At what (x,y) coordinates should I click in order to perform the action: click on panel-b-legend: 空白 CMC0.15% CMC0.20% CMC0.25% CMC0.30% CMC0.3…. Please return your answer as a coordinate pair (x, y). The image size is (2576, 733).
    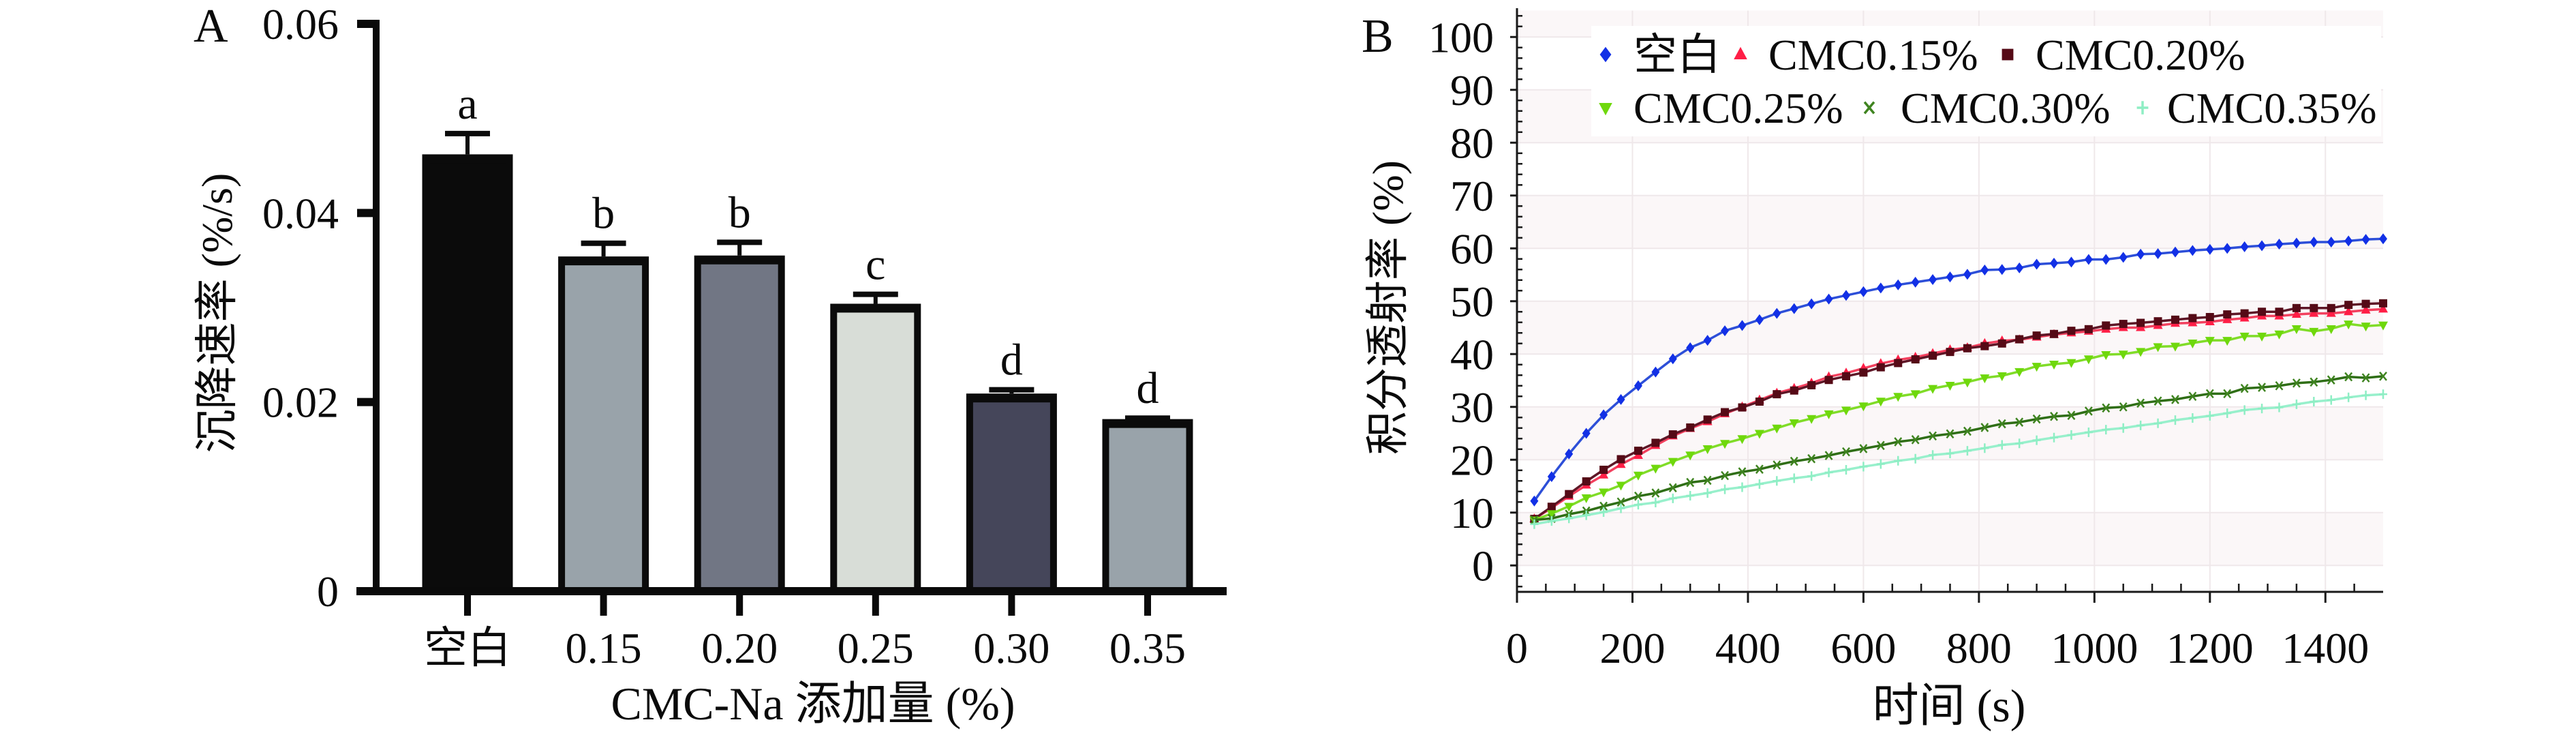
    Looking at the image, I should click on (1988, 81).